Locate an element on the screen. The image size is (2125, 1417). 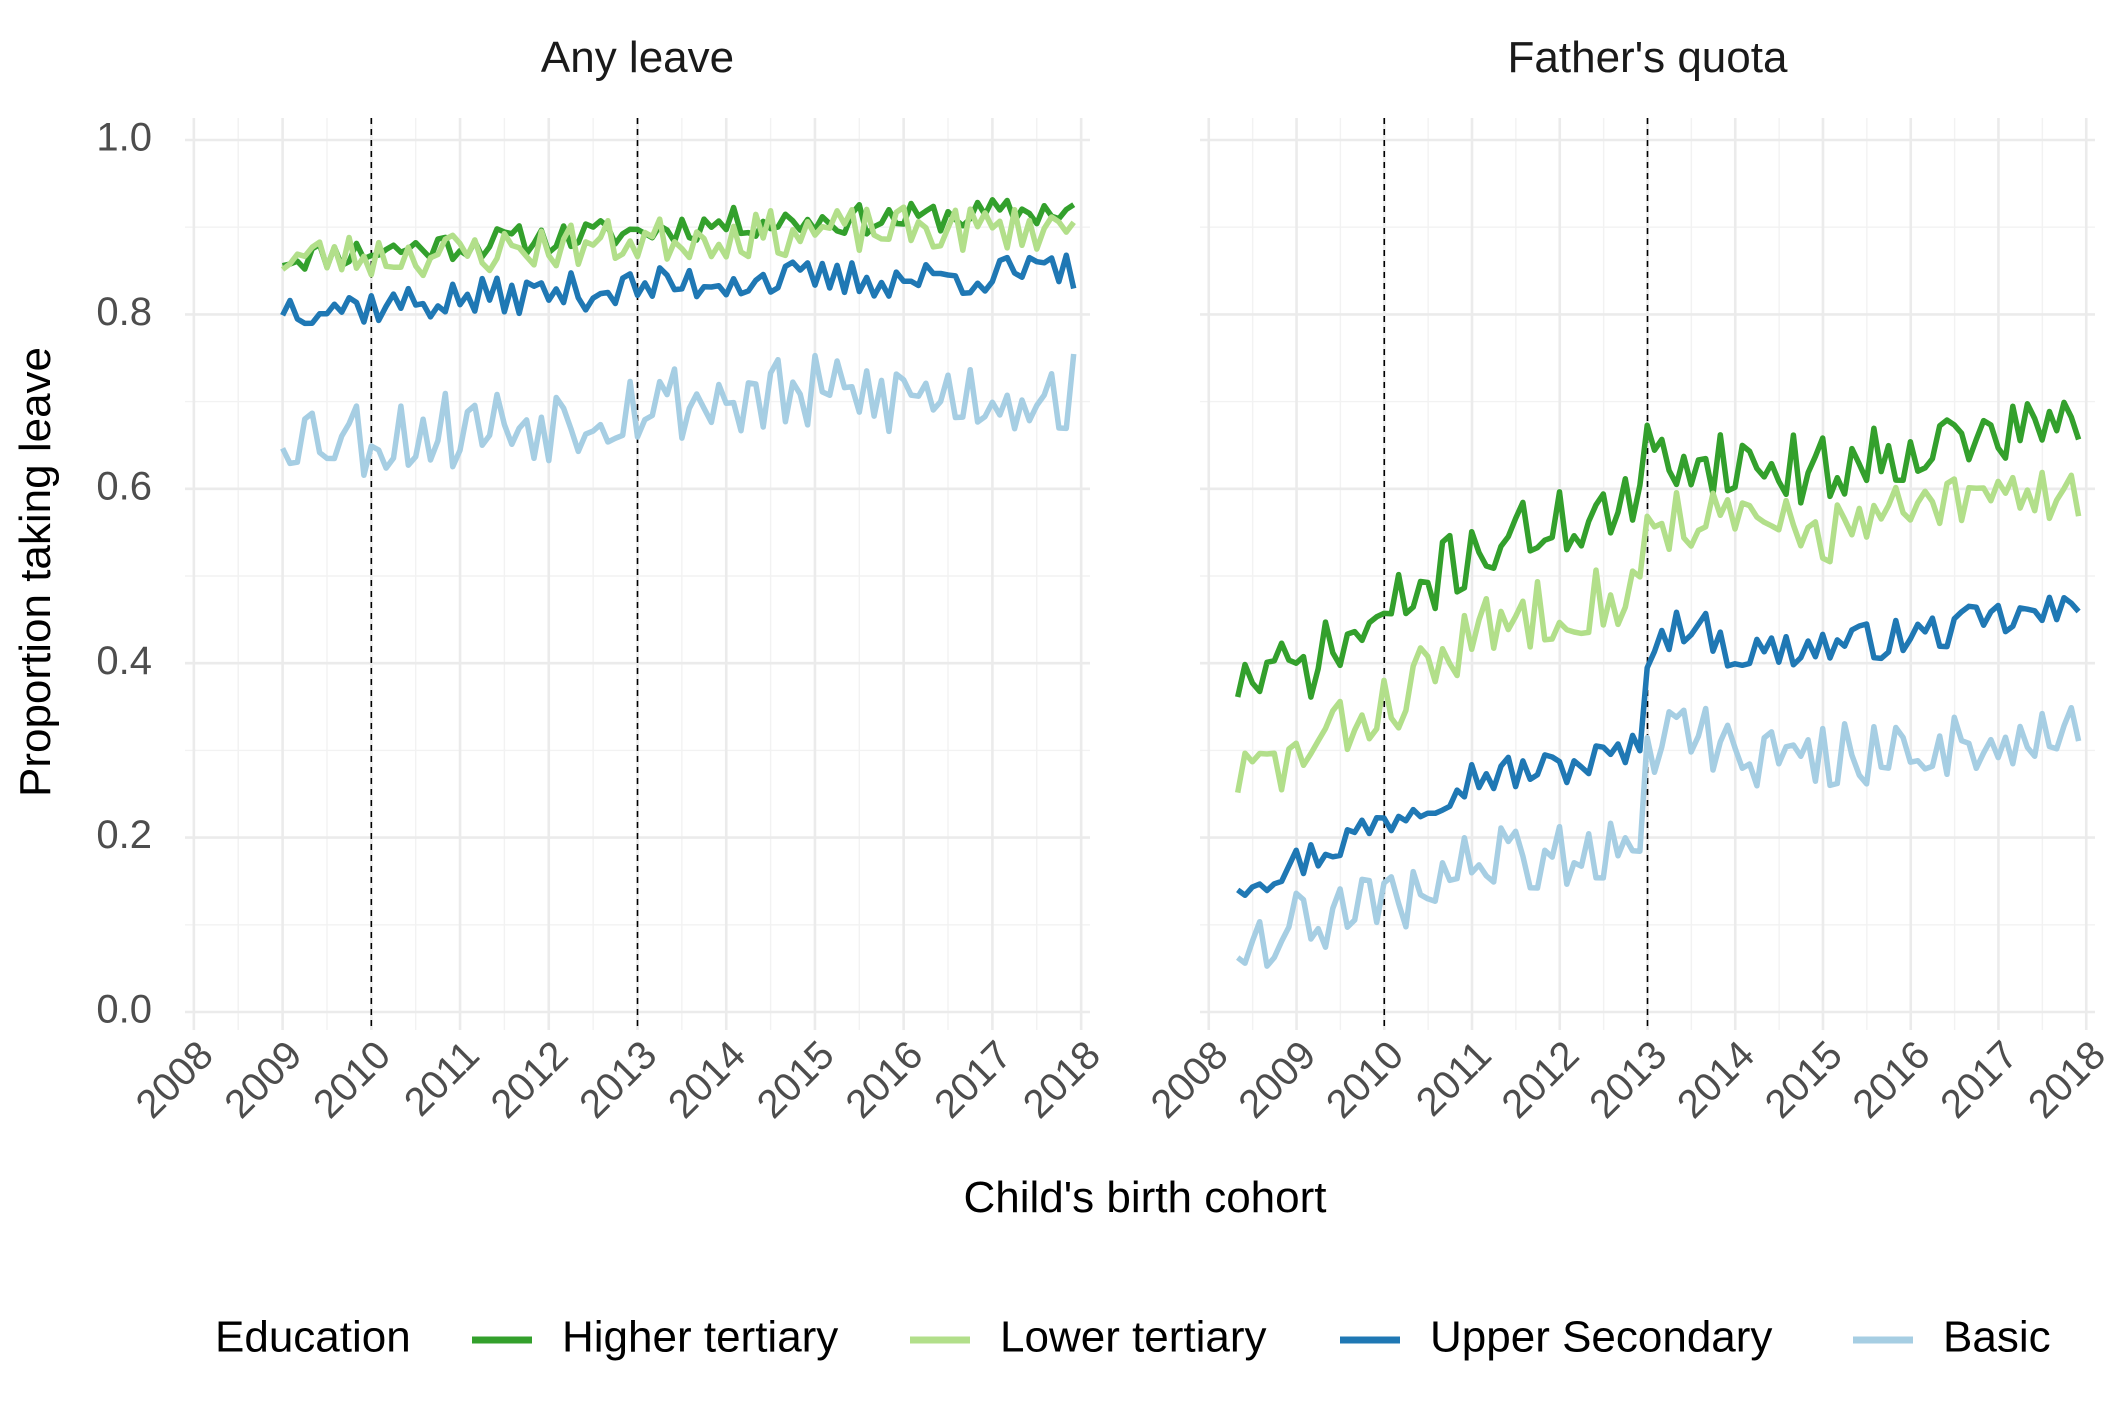
y-tick-label: 0.4 is located at coordinates (124, 661).